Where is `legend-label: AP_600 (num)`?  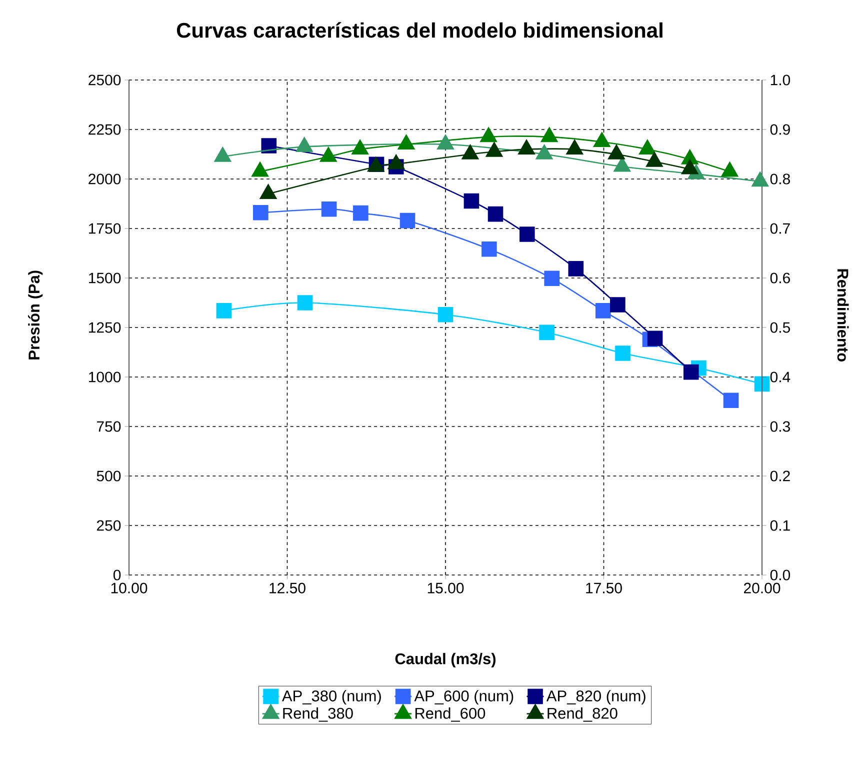
legend-label: AP_600 (num) is located at coordinates (464, 697).